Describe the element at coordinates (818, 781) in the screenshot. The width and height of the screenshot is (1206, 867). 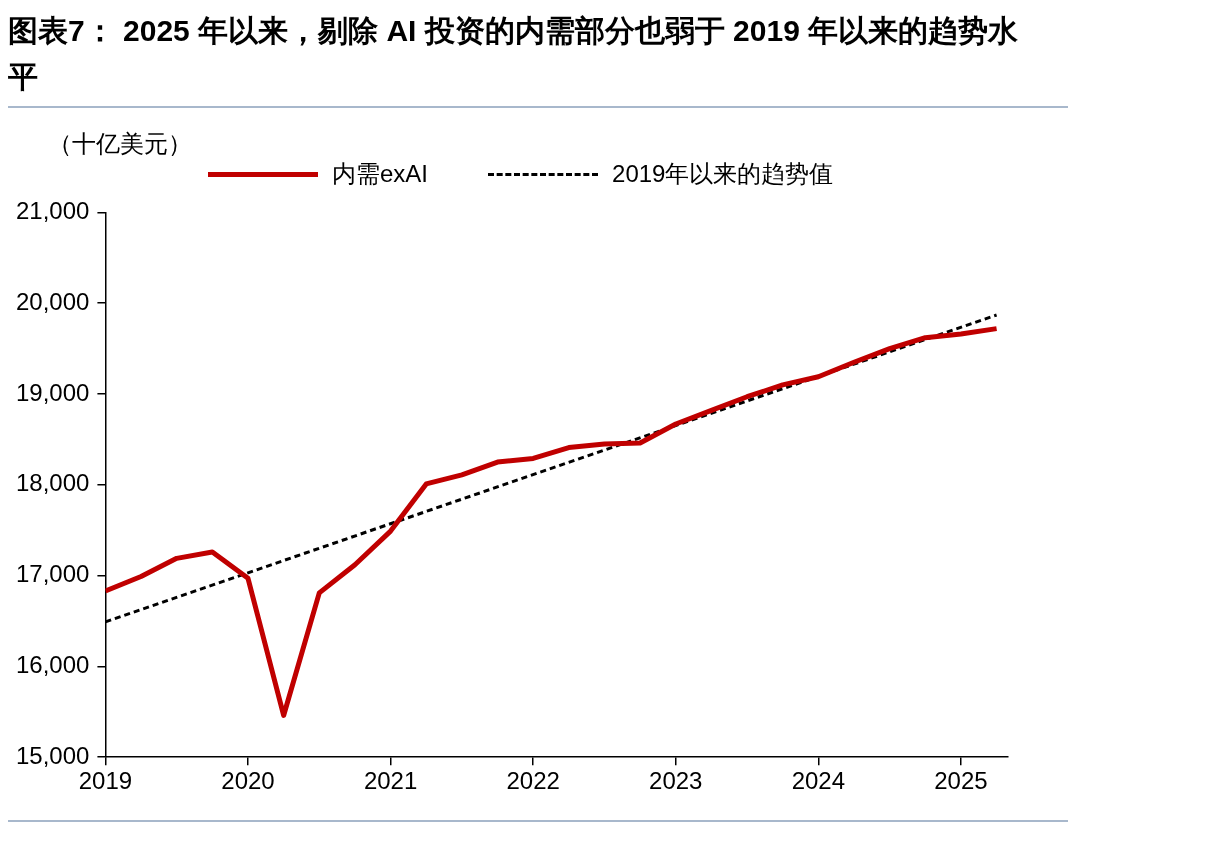
I see `x-tick-label: 2024` at that location.